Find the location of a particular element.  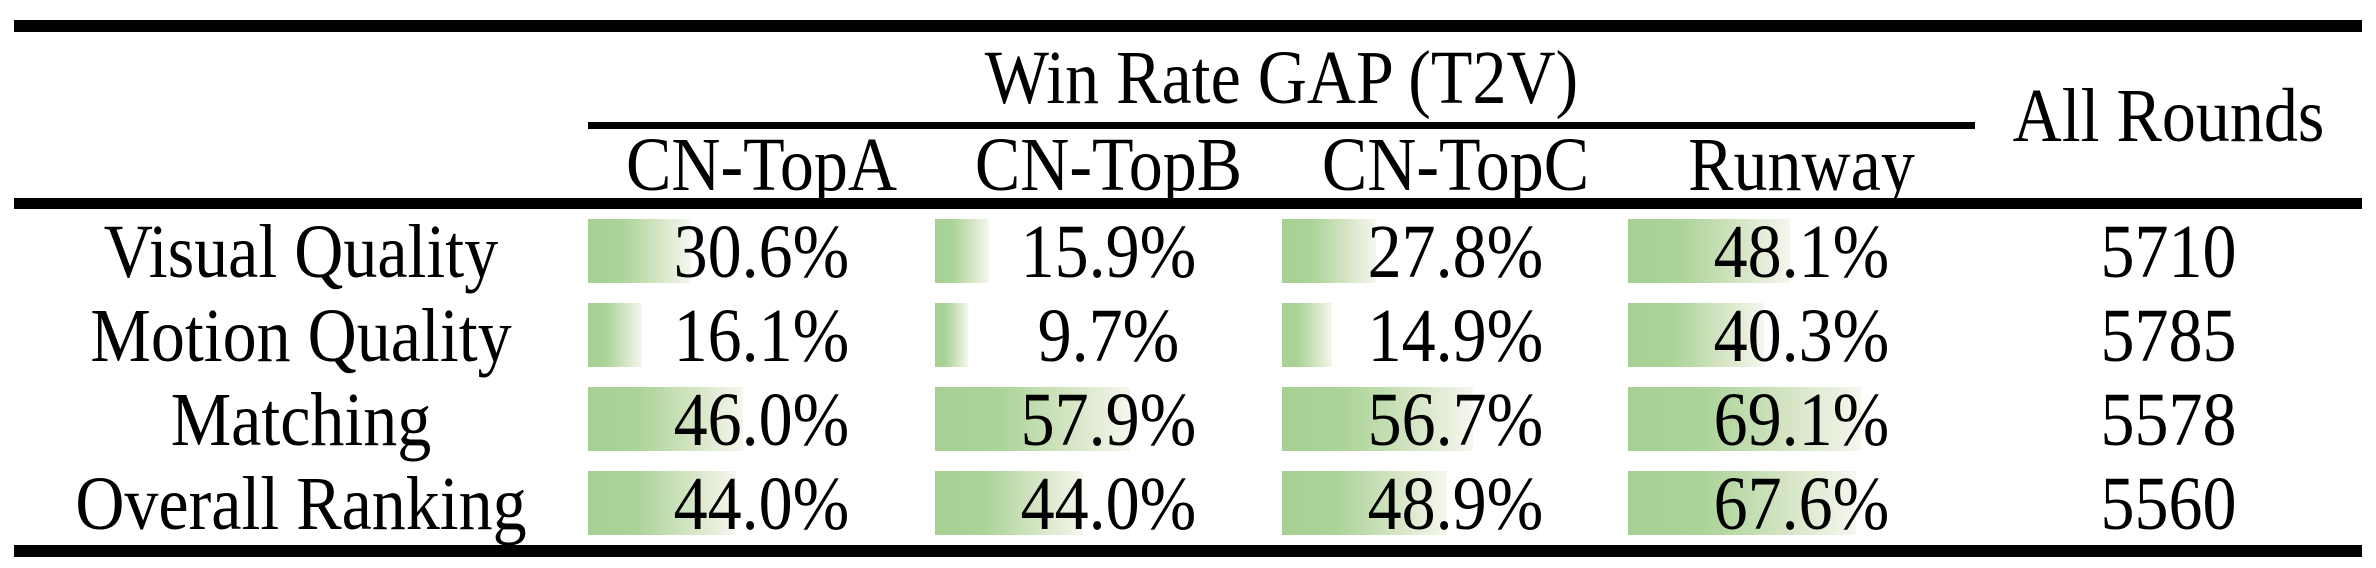

all-rounds-value: 5560 is located at coordinates (2168, 503).